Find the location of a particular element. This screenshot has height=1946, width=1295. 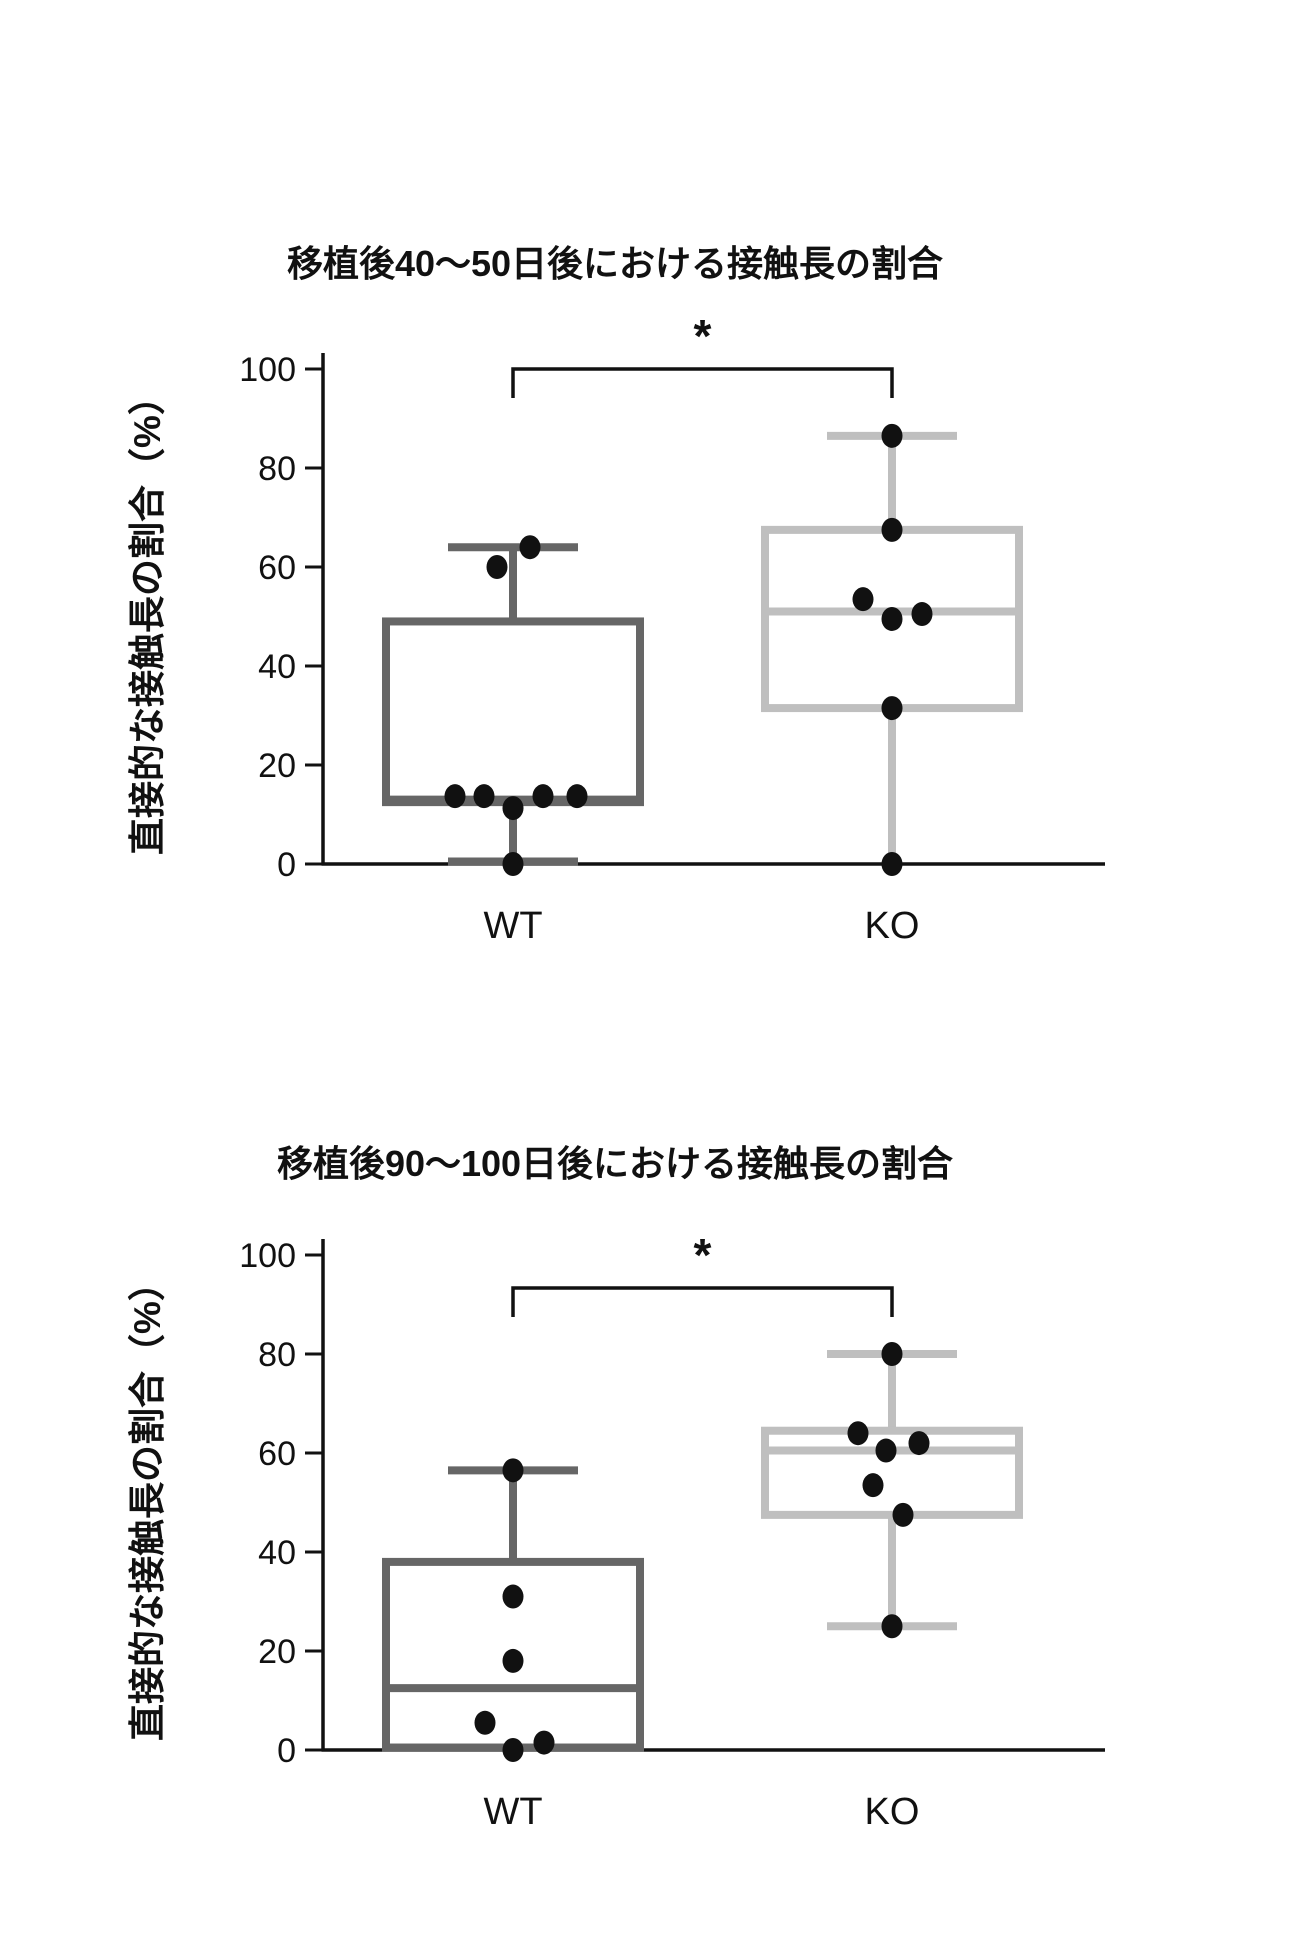

chart-title: 移植後90〜100日後における接触長の割合 is located at coordinates (615, 1163).